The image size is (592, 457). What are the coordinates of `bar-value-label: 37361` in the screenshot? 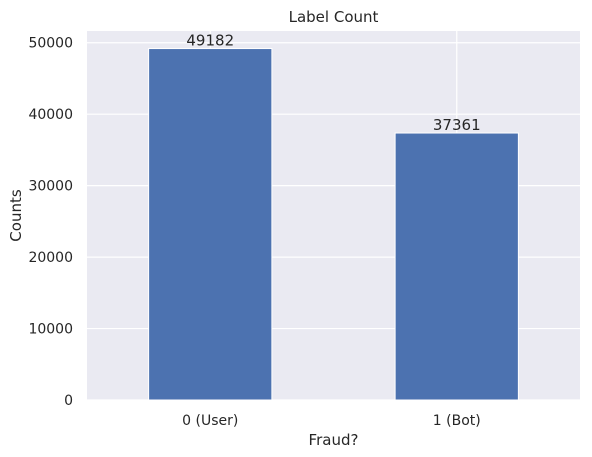 It's located at (457, 125).